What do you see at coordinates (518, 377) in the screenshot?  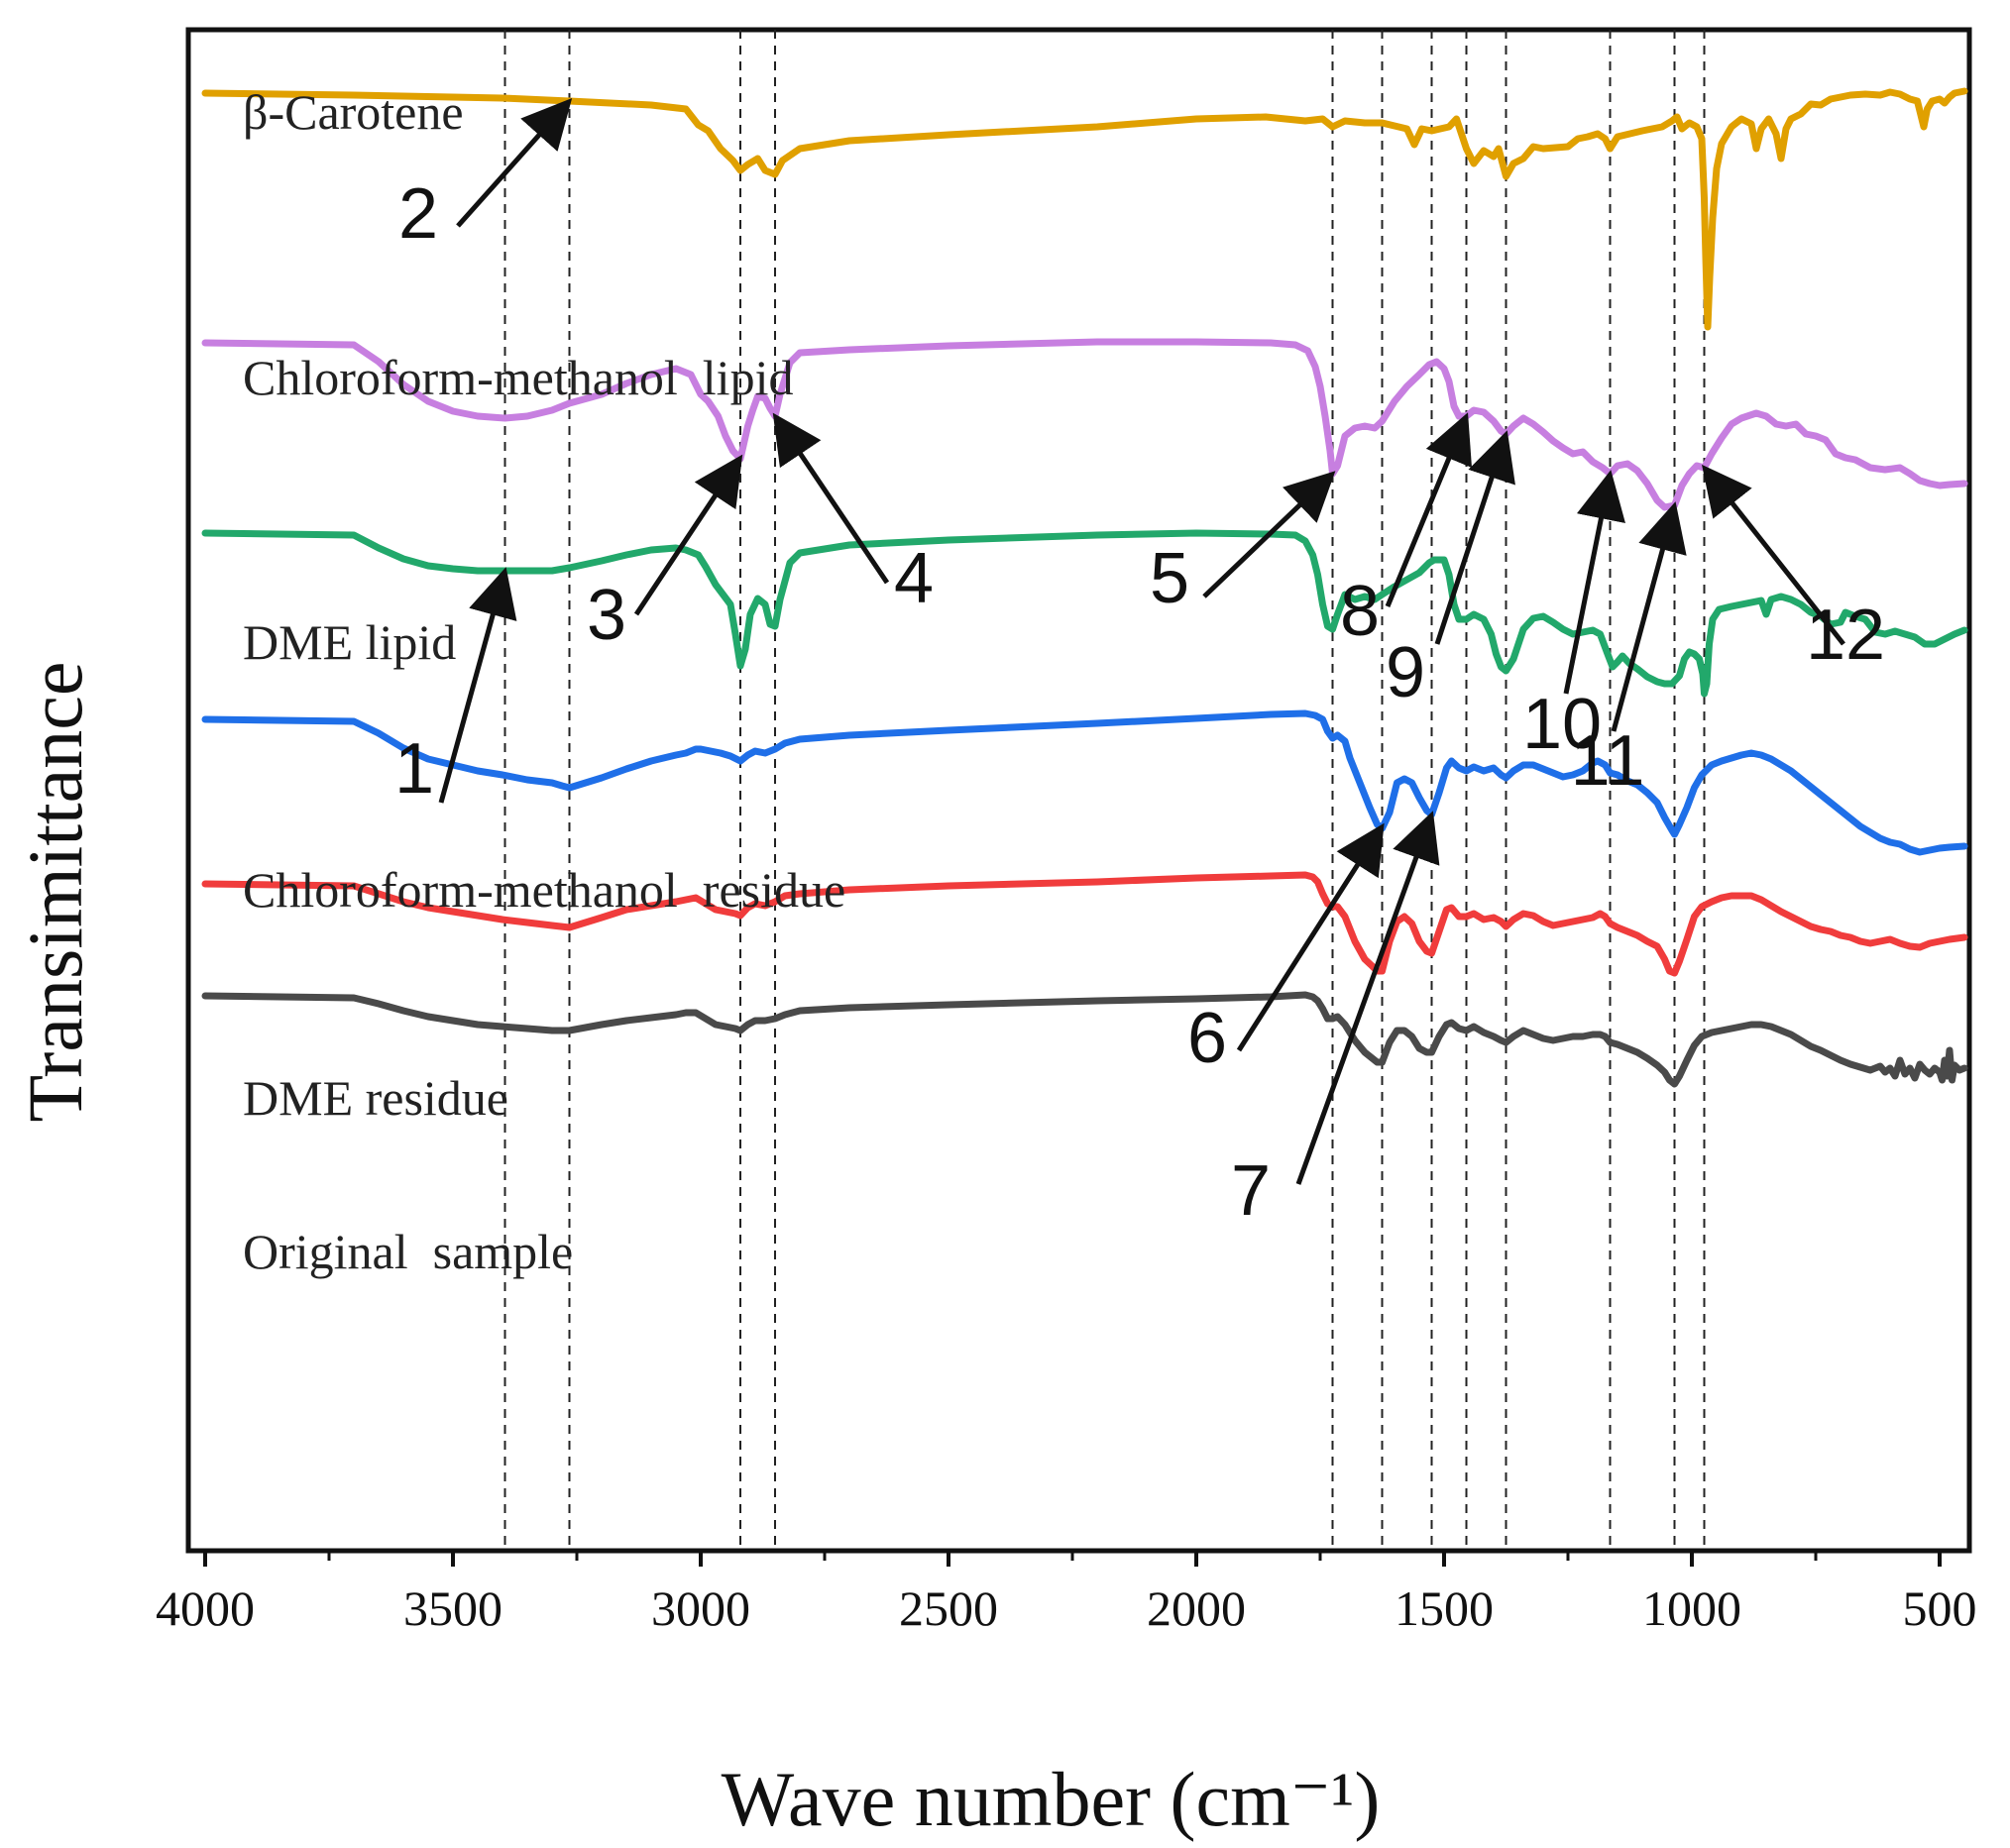 I see `series-label-2: Chloroform-methanol lipid` at bounding box center [518, 377].